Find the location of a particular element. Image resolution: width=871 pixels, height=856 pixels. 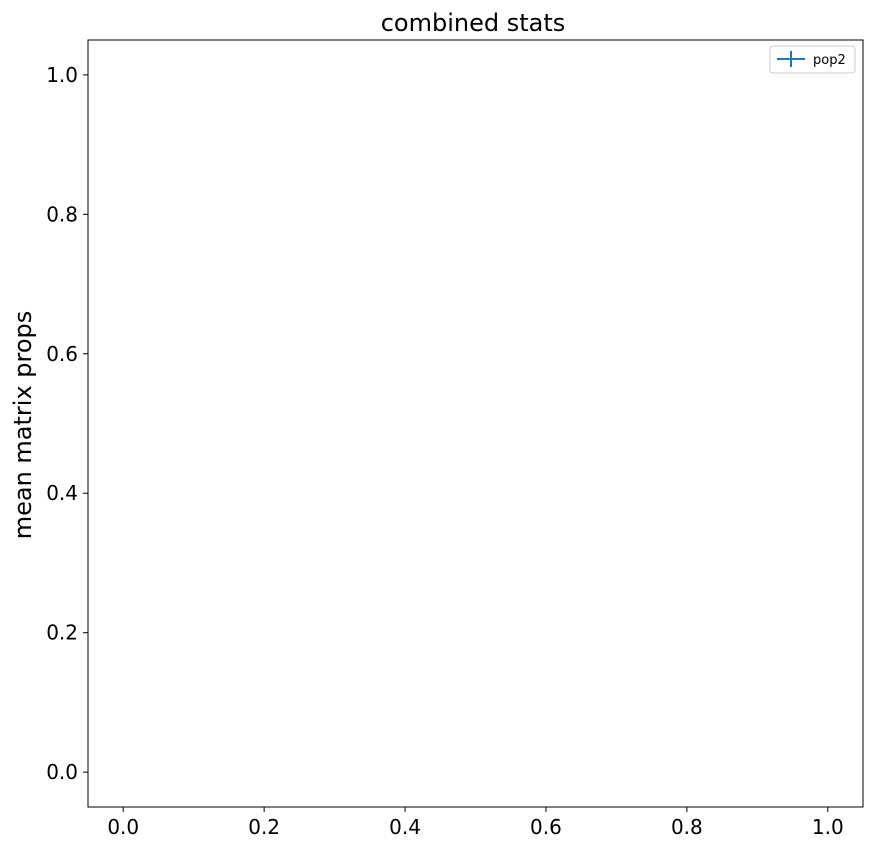

x-tick-label: 0.8 is located at coordinates (687, 827).